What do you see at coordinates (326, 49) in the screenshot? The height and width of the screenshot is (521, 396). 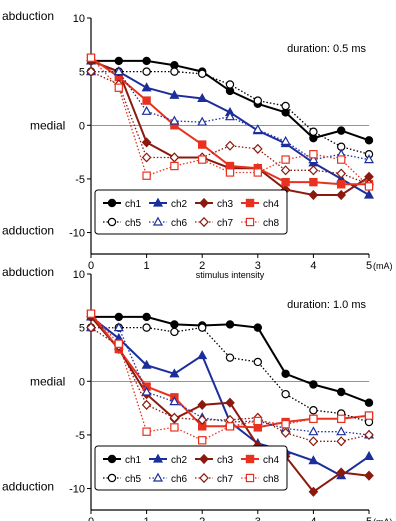 I see `duration-annotation: duration: 0.5 ms` at bounding box center [326, 49].